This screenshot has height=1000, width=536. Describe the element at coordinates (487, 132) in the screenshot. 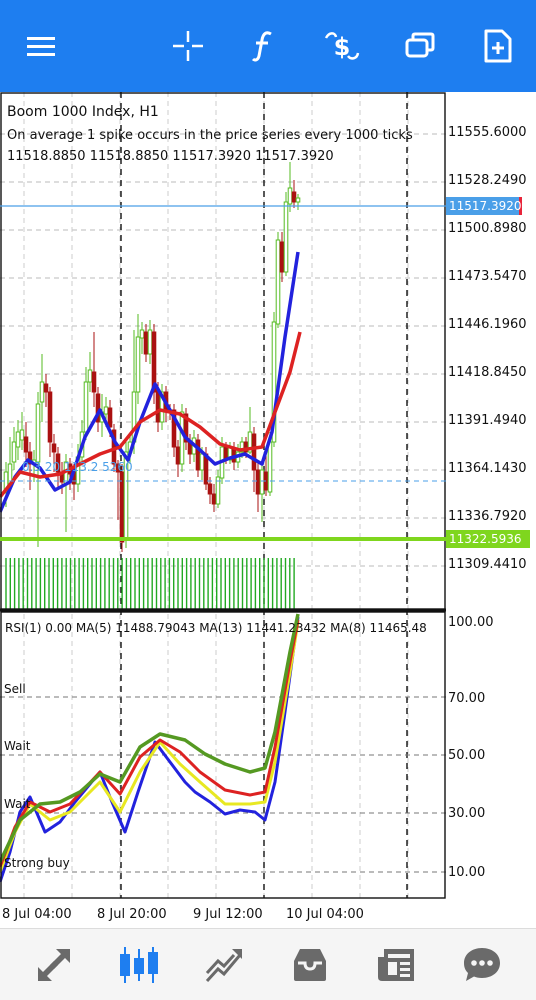

I see `price-label: 11555.6000` at that location.